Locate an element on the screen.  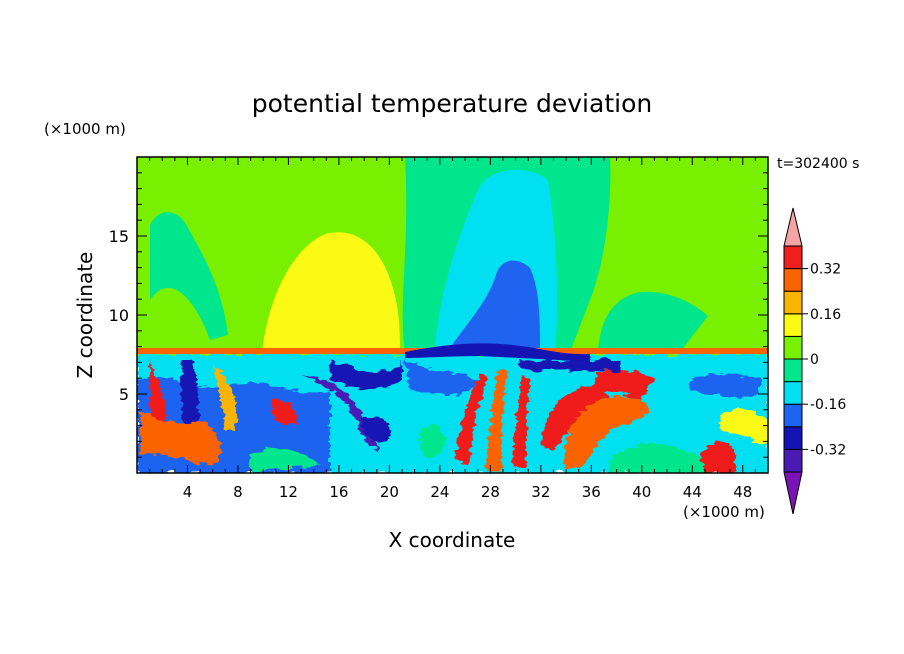
x-tick-label: 12 is located at coordinates (288, 492).